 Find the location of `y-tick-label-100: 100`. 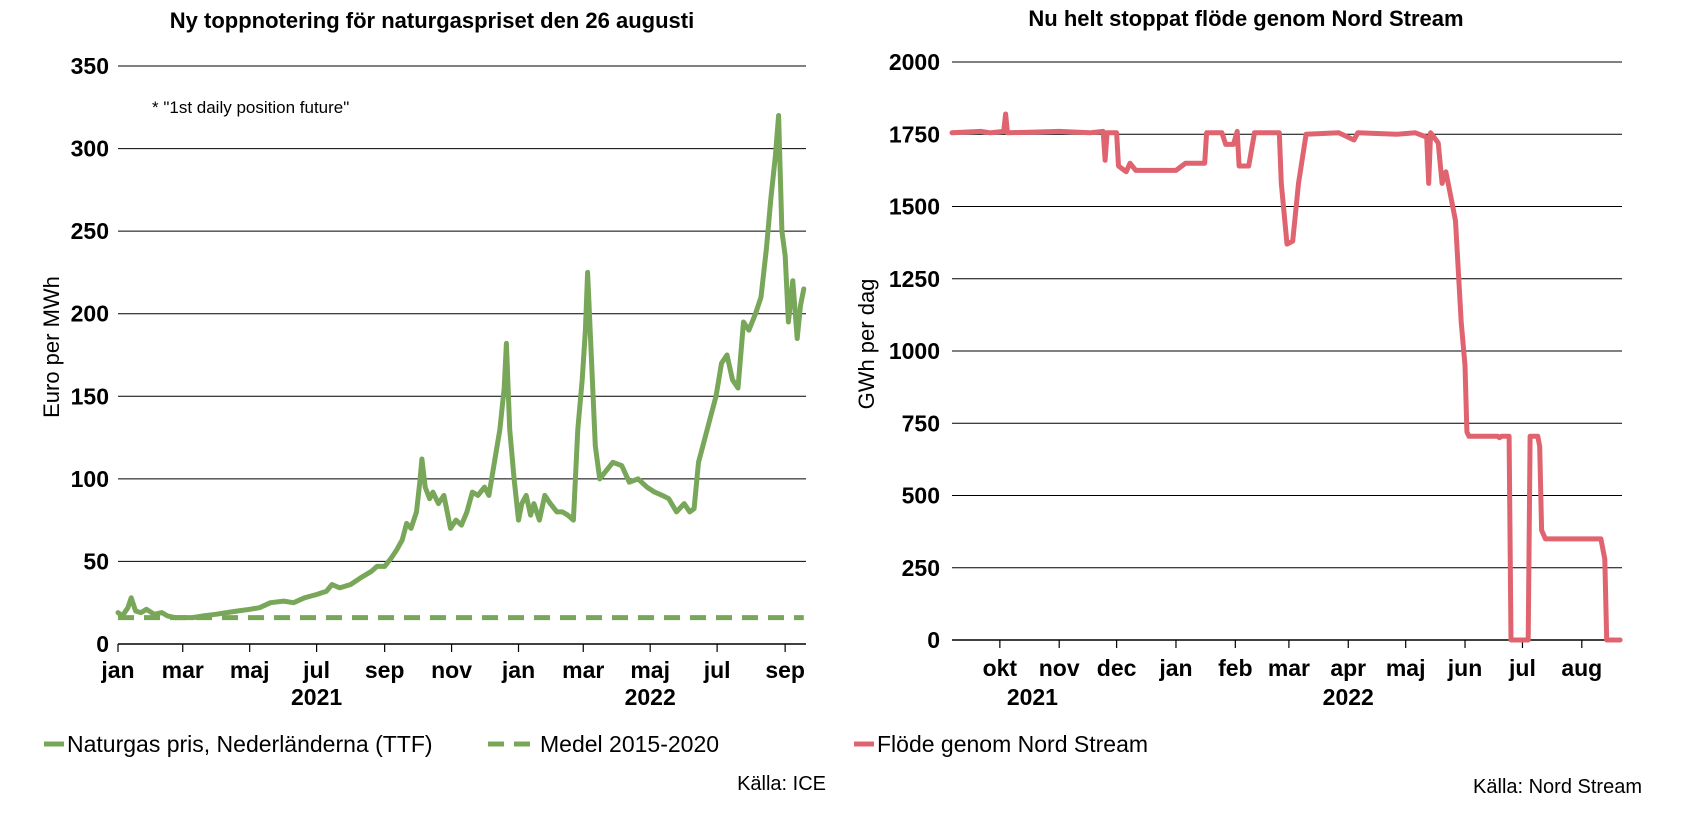

y-tick-label-100: 100 is located at coordinates (90, 479).